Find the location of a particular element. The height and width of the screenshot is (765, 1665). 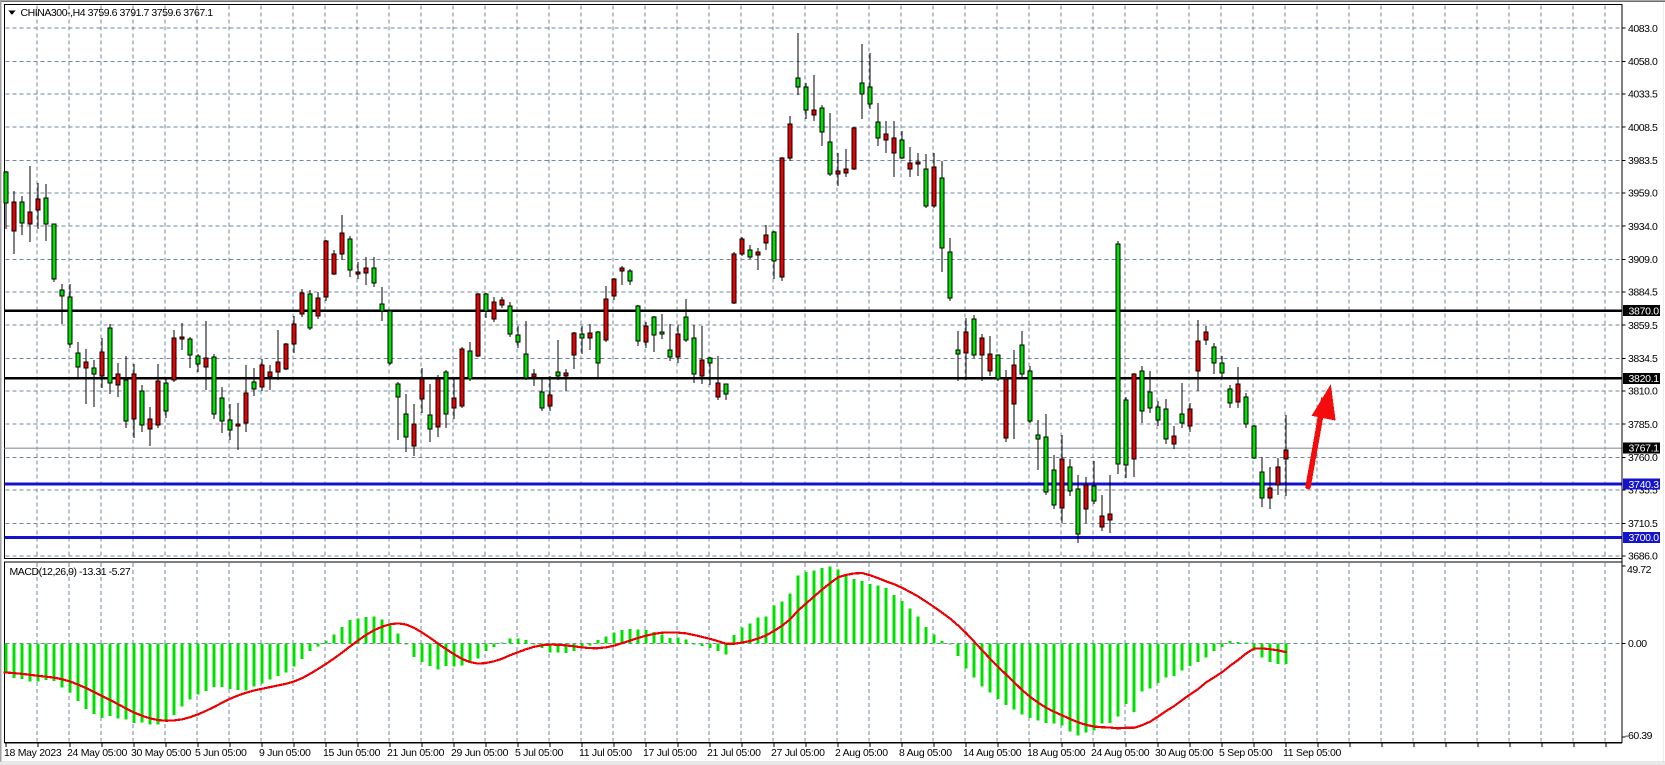

svg-text: 3959.0 is located at coordinates (1643, 194).